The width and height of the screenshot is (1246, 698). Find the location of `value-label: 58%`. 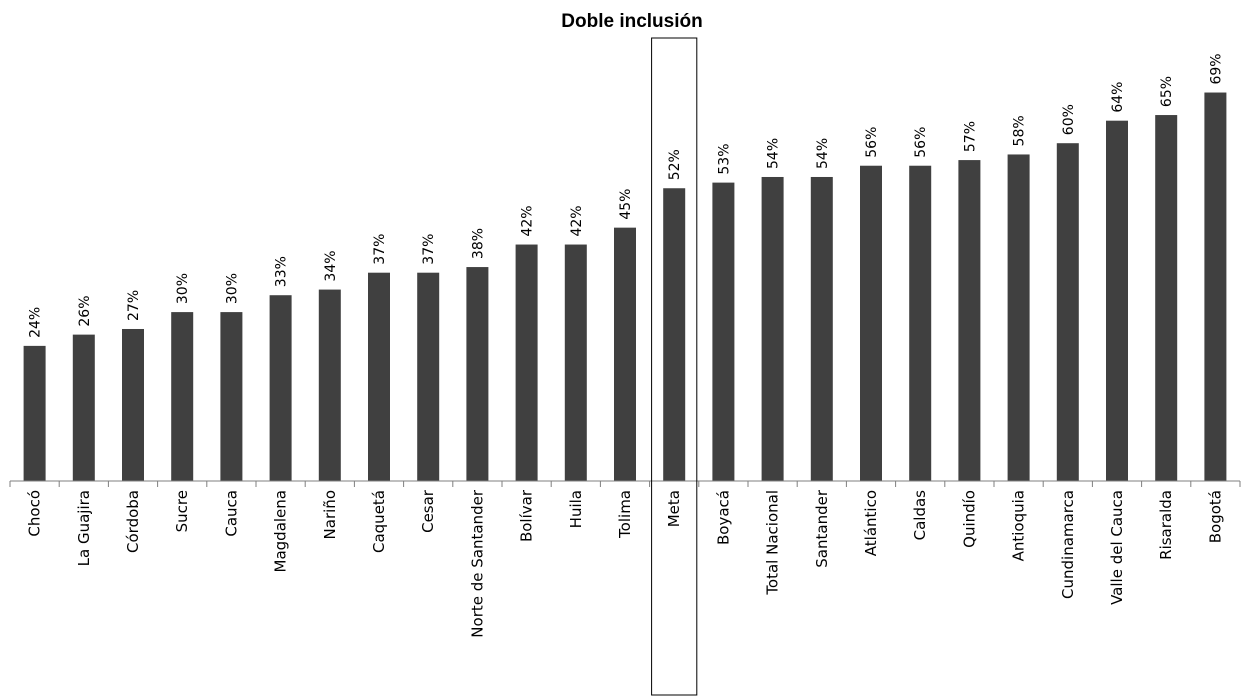

value-label: 58% is located at coordinates (1020, 130).